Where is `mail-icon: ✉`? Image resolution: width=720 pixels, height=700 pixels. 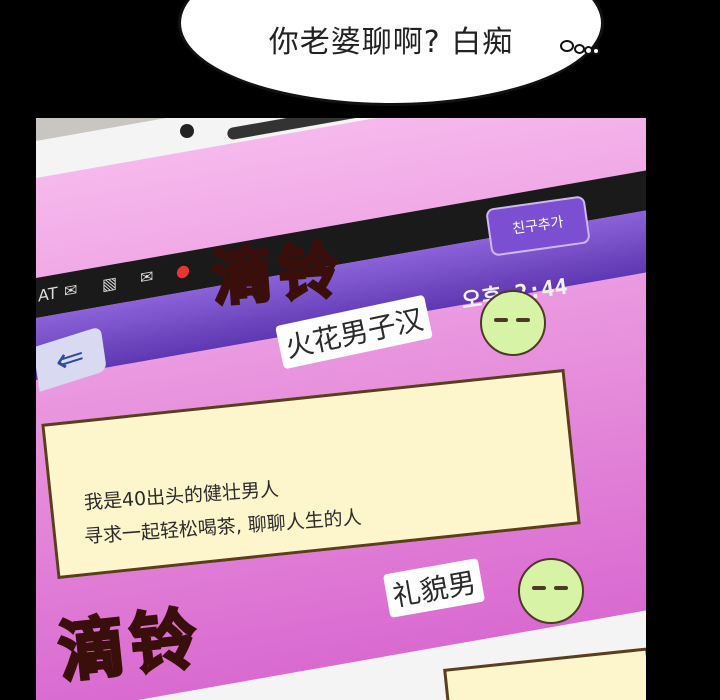
mail-icon: ✉ is located at coordinates (71, 290).